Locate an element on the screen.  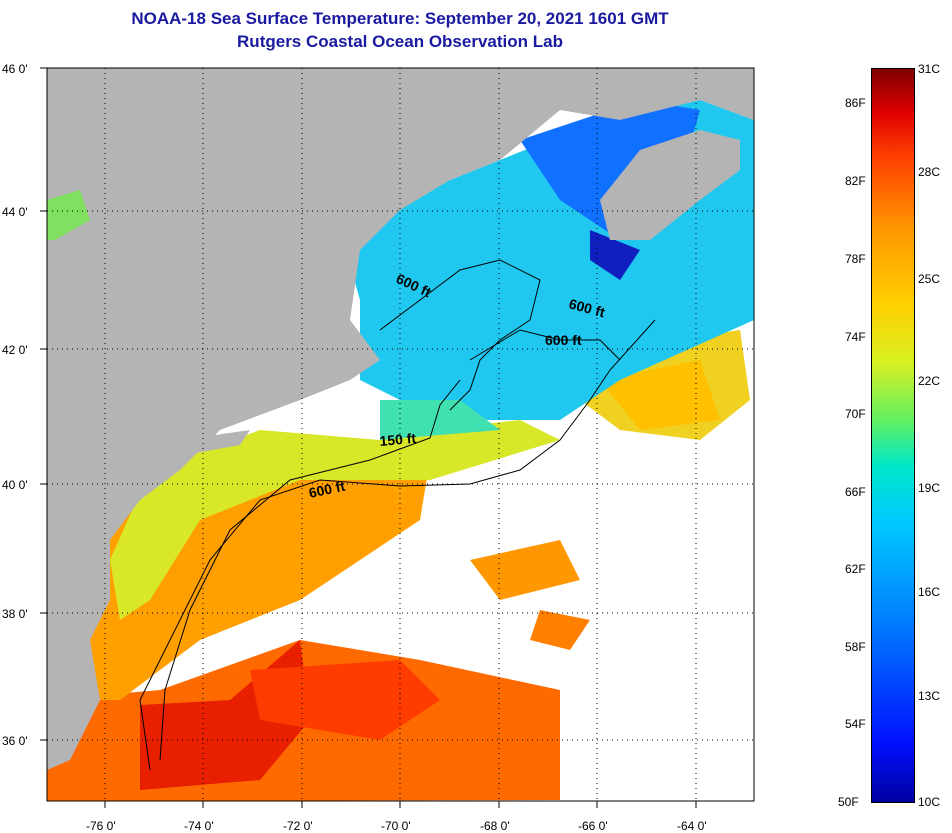
colorbar-fahrenheit-label: 74F is located at coordinates (855, 337).